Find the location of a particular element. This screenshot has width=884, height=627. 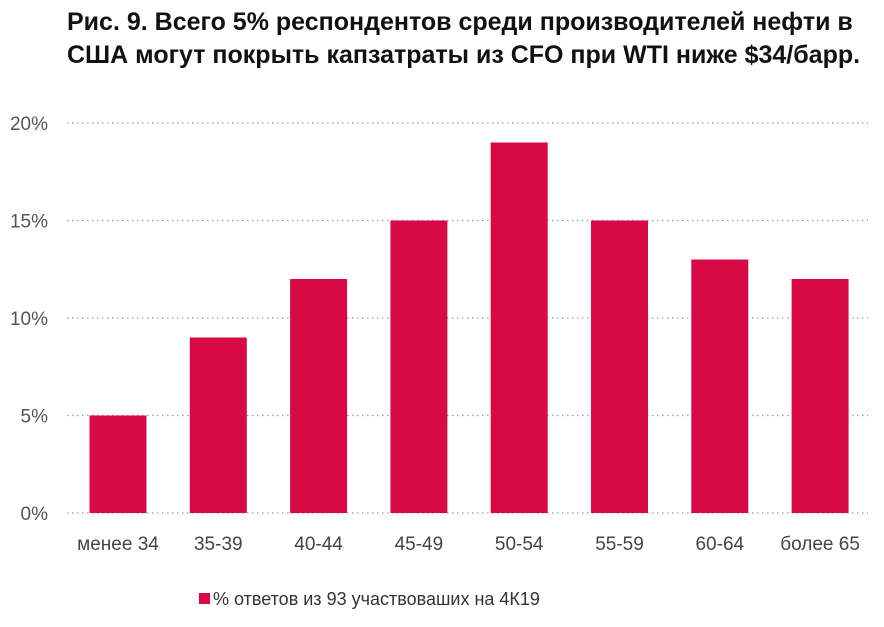

x-tick-label: 35-39 is located at coordinates (218, 544).